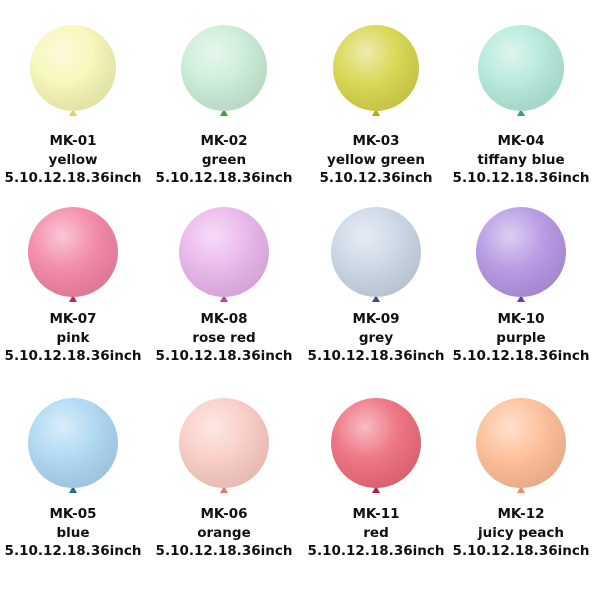 Image resolution: width=600 pixels, height=600 pixels. I want to click on item-name: red, so click(375, 533).